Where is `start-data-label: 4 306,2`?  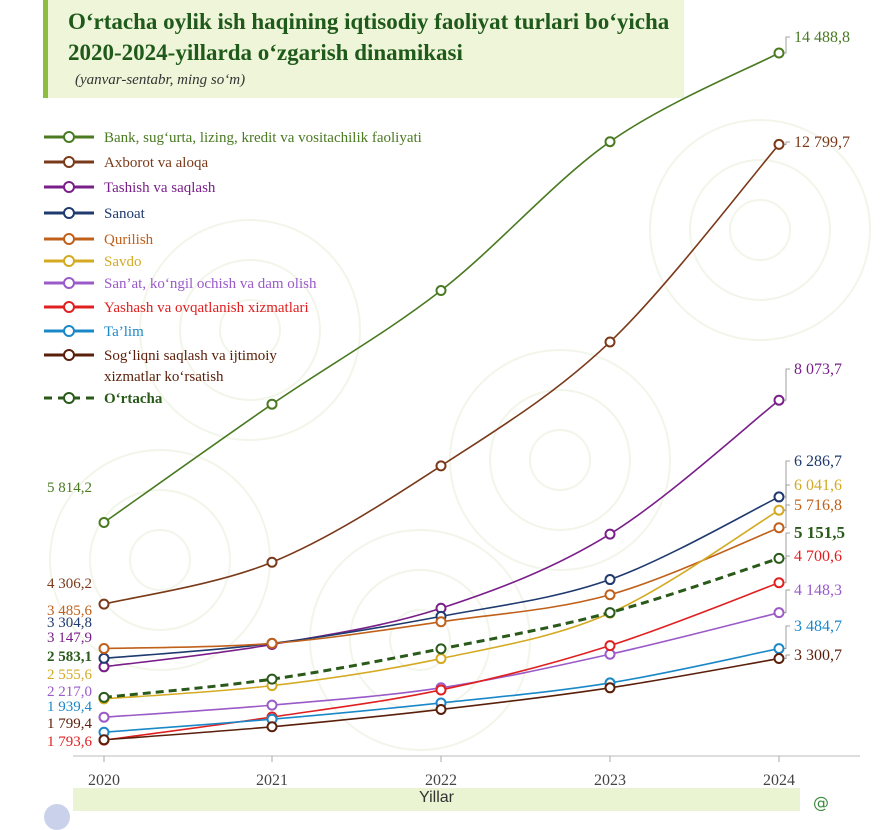 start-data-label: 4 306,2 is located at coordinates (69, 584).